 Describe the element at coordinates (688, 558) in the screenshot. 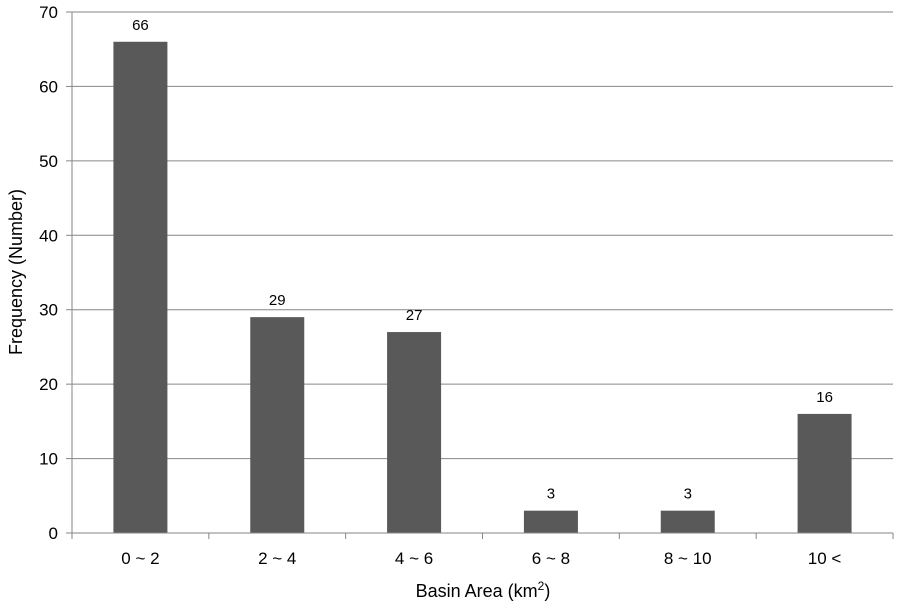

I see `x-tick-label: 8 ~ 10` at that location.